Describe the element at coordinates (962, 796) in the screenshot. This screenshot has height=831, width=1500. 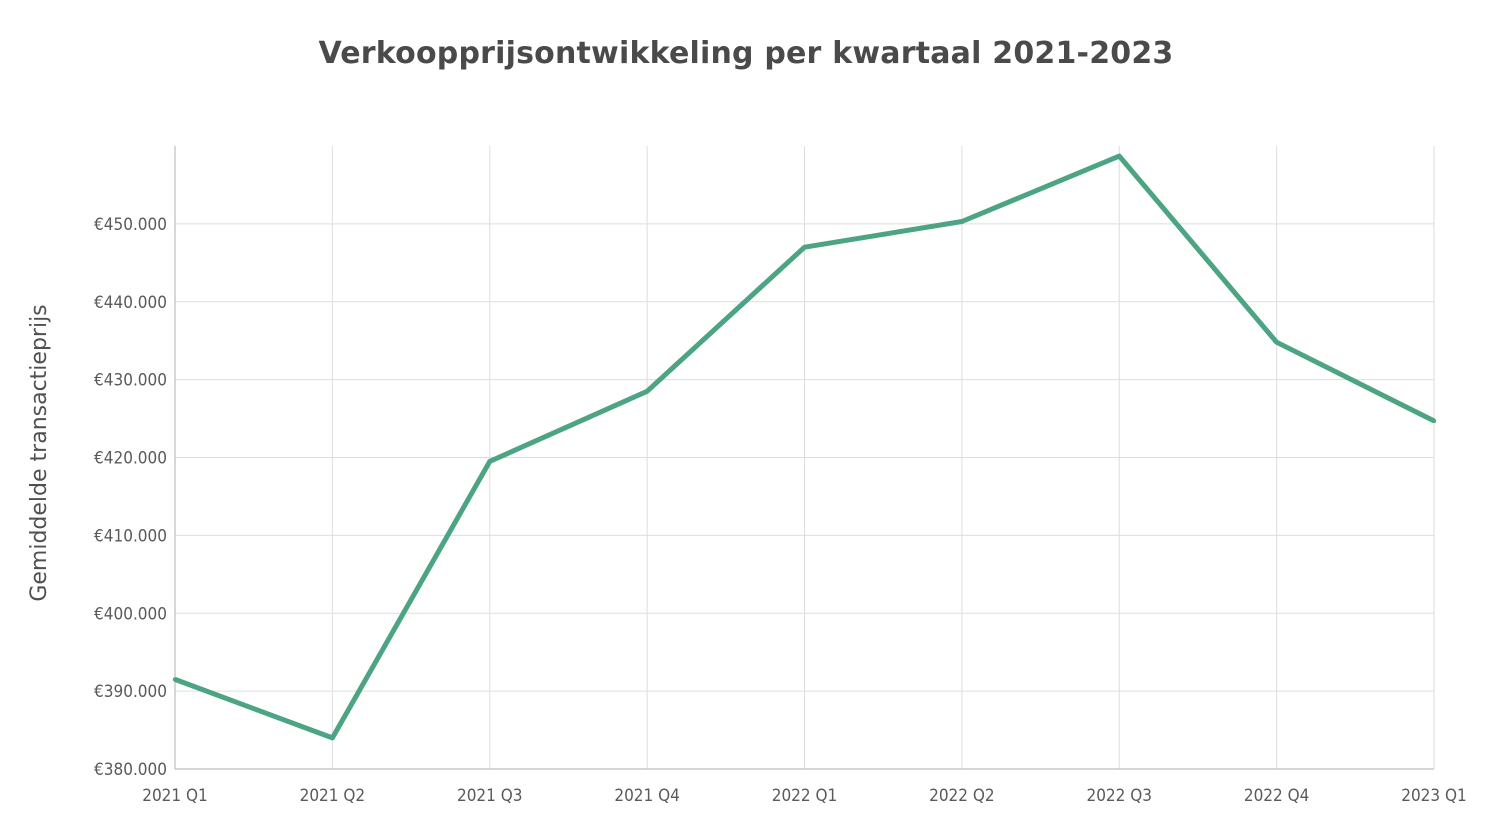
I see `x-tick-label: 2022 Q2` at that location.